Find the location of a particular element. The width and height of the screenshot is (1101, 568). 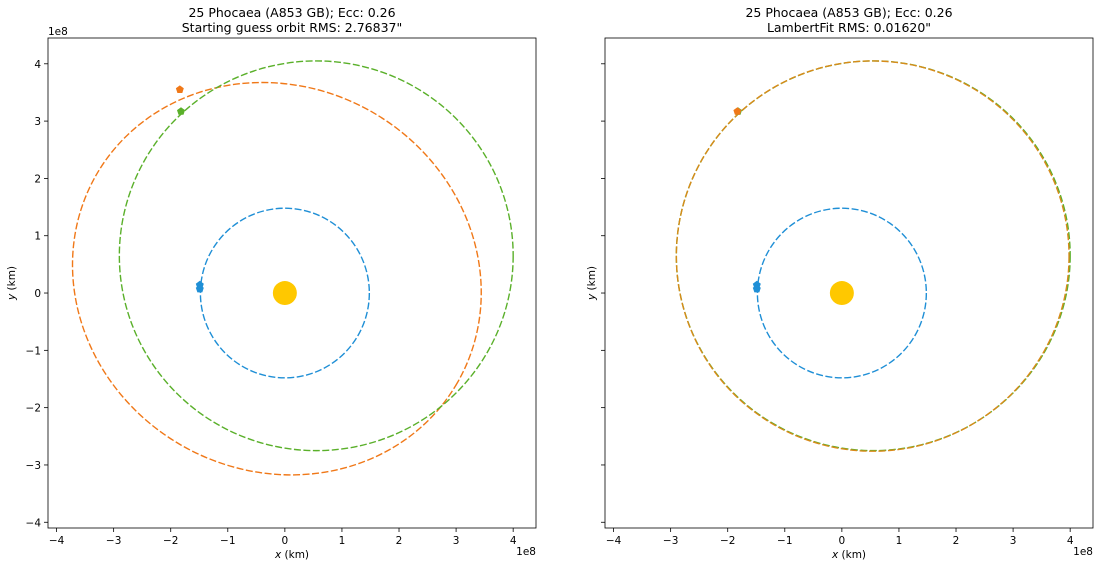

y-tick-label: −1 is located at coordinates (33, 351).